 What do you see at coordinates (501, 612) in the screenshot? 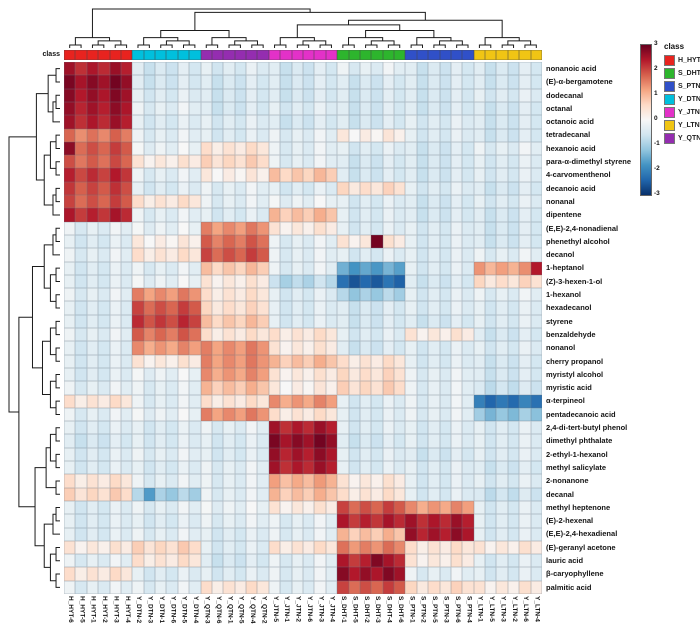
I see `column-label: Y_LTN-3` at bounding box center [501, 612].